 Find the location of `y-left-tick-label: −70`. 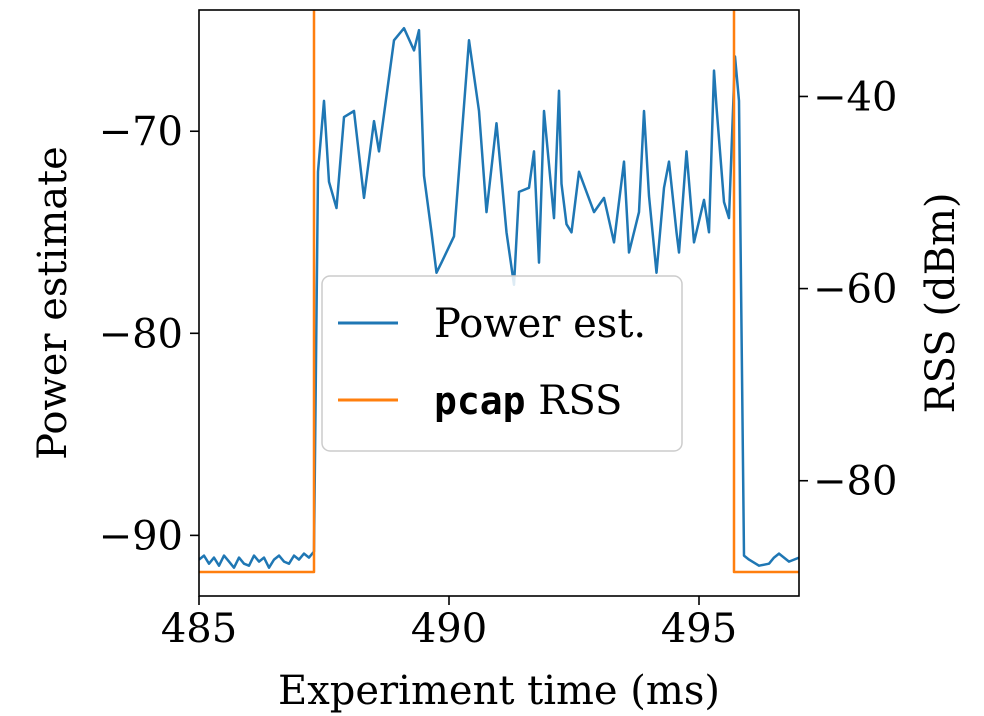

y-left-tick-label: −70 is located at coordinates (141, 132).